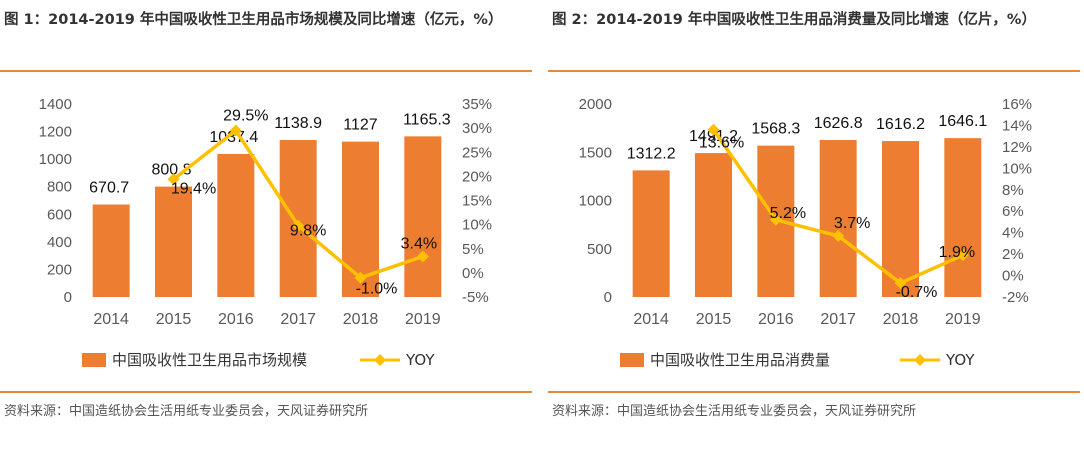 The image size is (1084, 469). What do you see at coordinates (59, 242) in the screenshot?
I see `left-axis-tick-label: 400` at bounding box center [59, 242].